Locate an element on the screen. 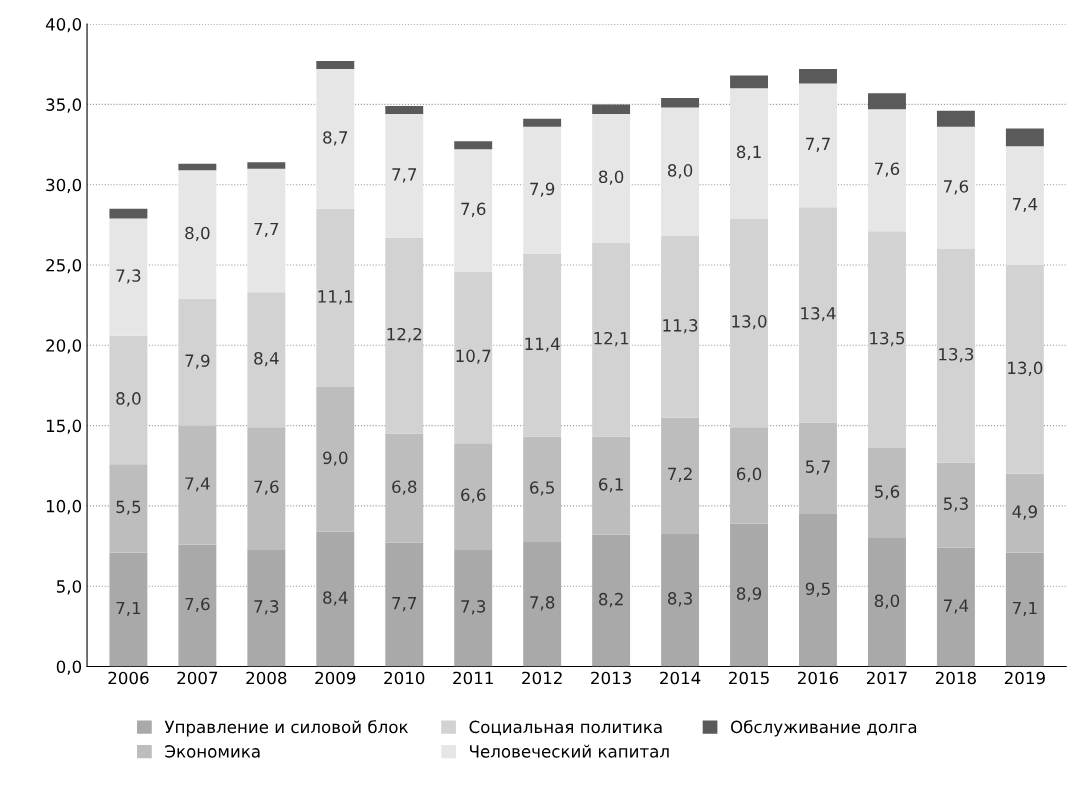  data-label: 10,7 is located at coordinates (473, 356).